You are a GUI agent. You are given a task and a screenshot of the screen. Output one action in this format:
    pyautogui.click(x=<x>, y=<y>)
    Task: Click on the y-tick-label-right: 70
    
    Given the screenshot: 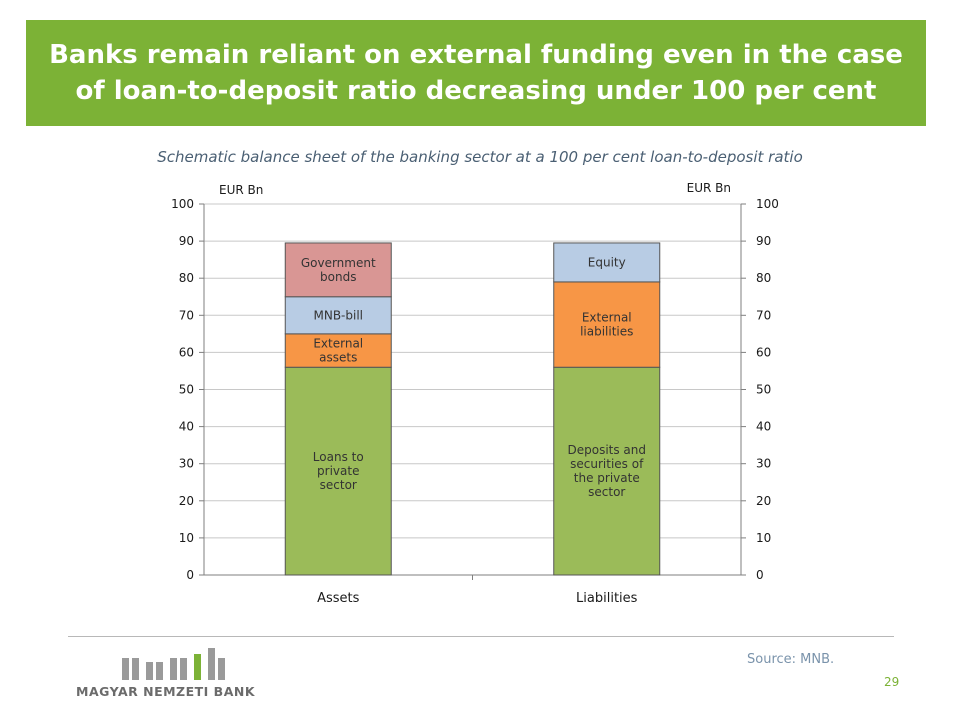 What is the action you would take?
    pyautogui.click(x=763, y=315)
    